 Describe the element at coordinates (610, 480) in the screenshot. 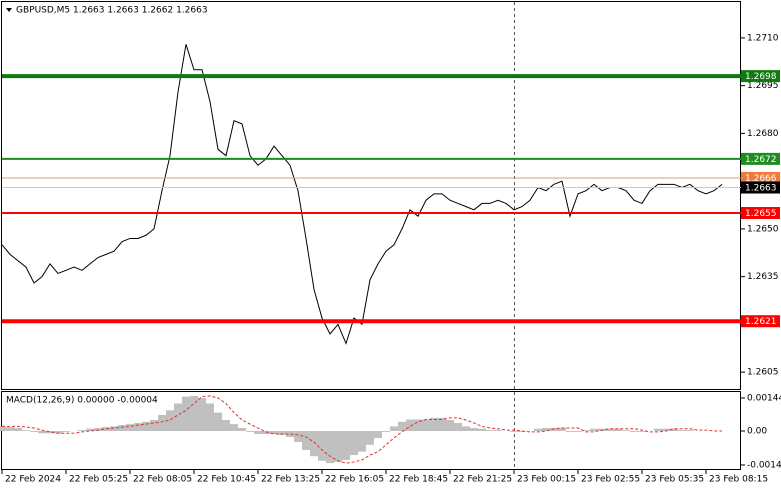

I see `x-tick-label: 23 Feb 02:55` at that location.